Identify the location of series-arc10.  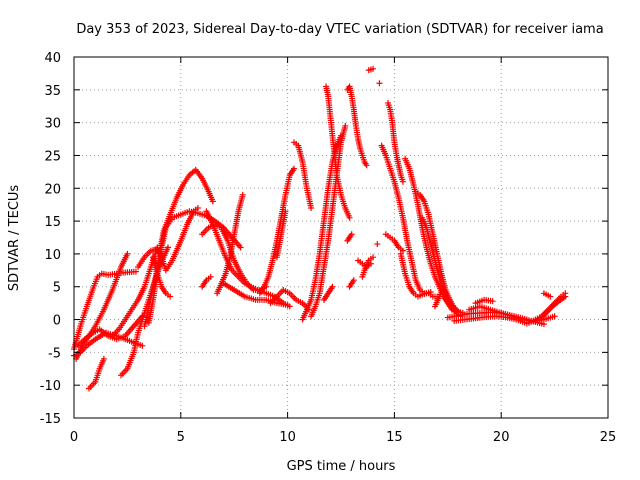
(168, 239).